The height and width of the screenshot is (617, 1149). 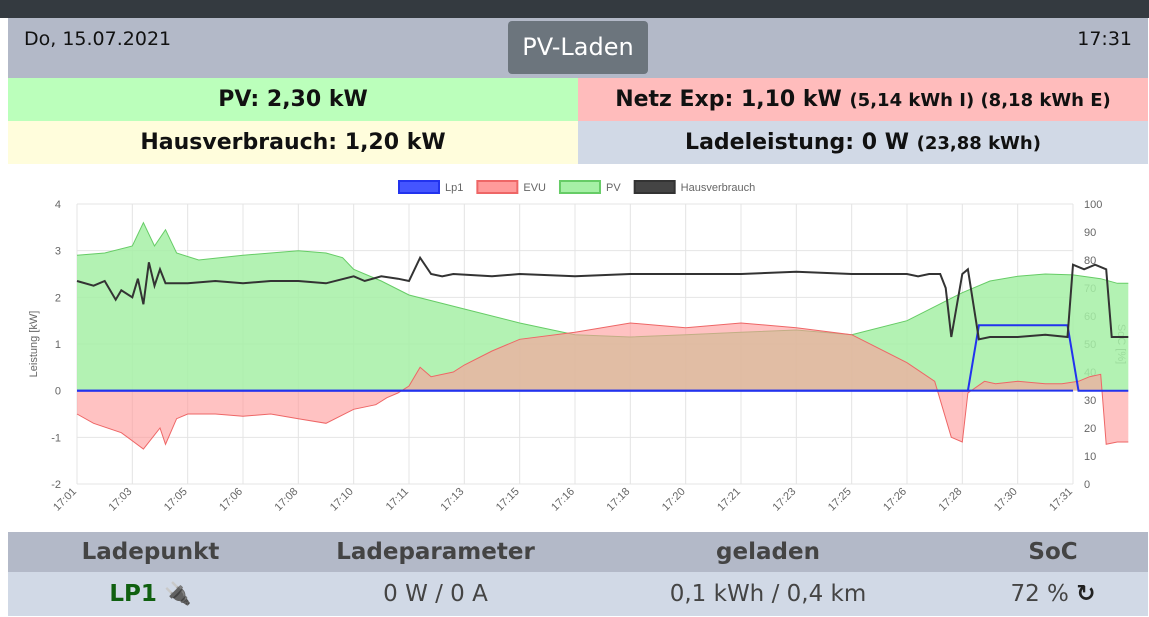 I want to click on house-consumption-text: Hausverbrauch: 1,20 kW, so click(x=293, y=142).